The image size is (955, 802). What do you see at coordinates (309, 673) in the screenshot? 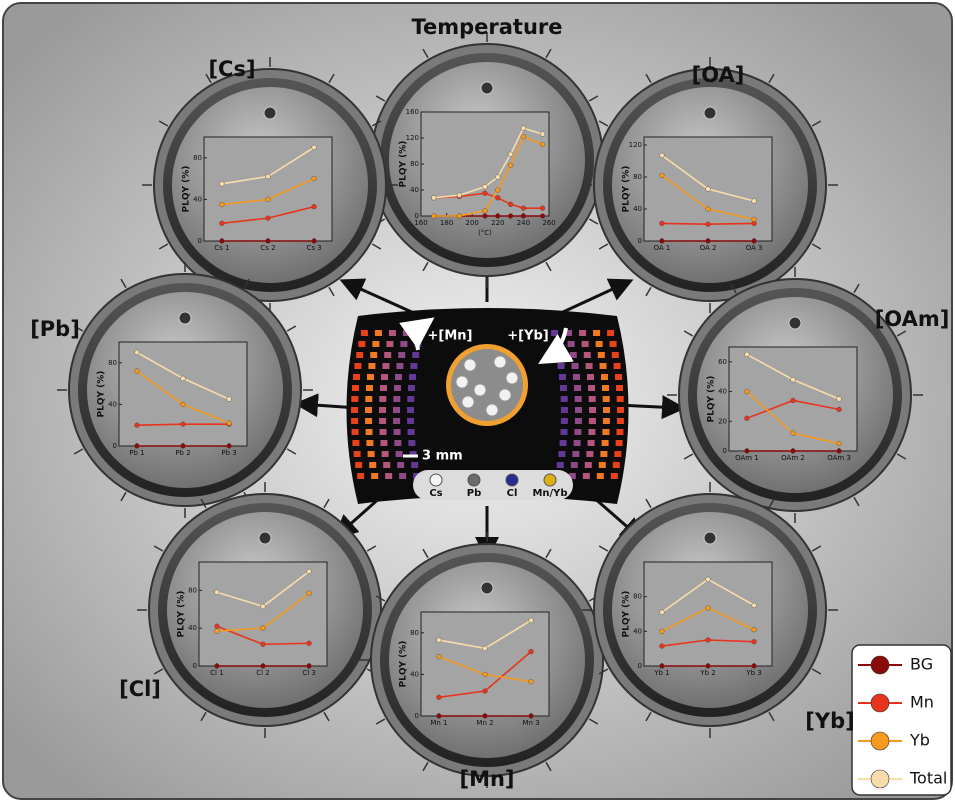
I see `x-tick-label: Cl 3` at bounding box center [309, 673].